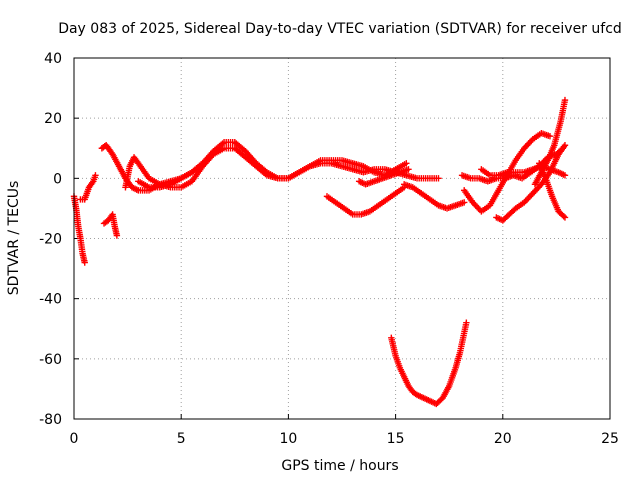 Image resolution: width=640 pixels, height=480 pixels. Describe the element at coordinates (50, 240) in the screenshot. I see `y-tick-label: -20` at that location.